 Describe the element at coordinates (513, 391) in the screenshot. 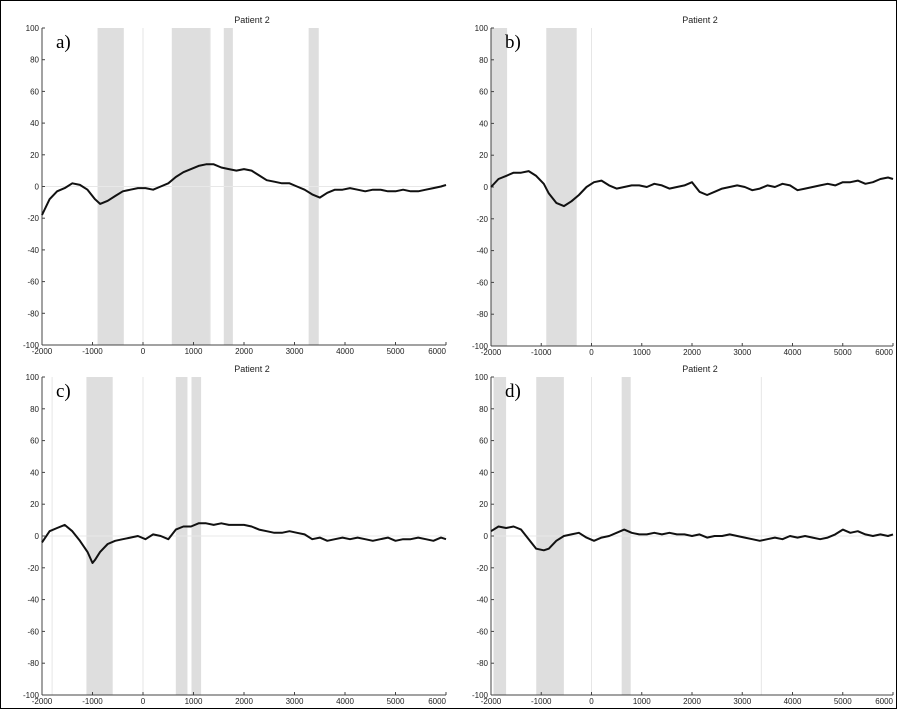

I see `panel-label: d)` at that location.